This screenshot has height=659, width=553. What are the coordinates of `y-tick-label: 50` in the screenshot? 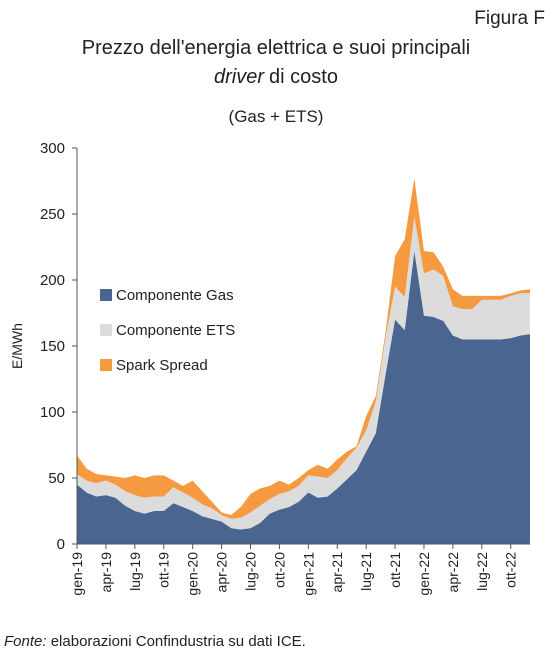 It's located at (56, 478).